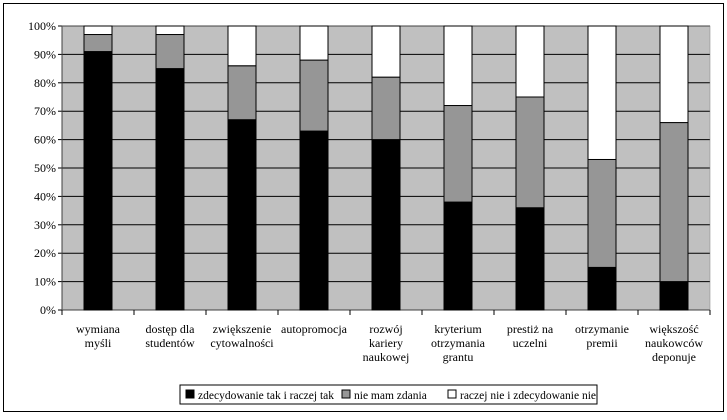 This screenshot has width=727, height=420. I want to click on legend, so click(388, 394).